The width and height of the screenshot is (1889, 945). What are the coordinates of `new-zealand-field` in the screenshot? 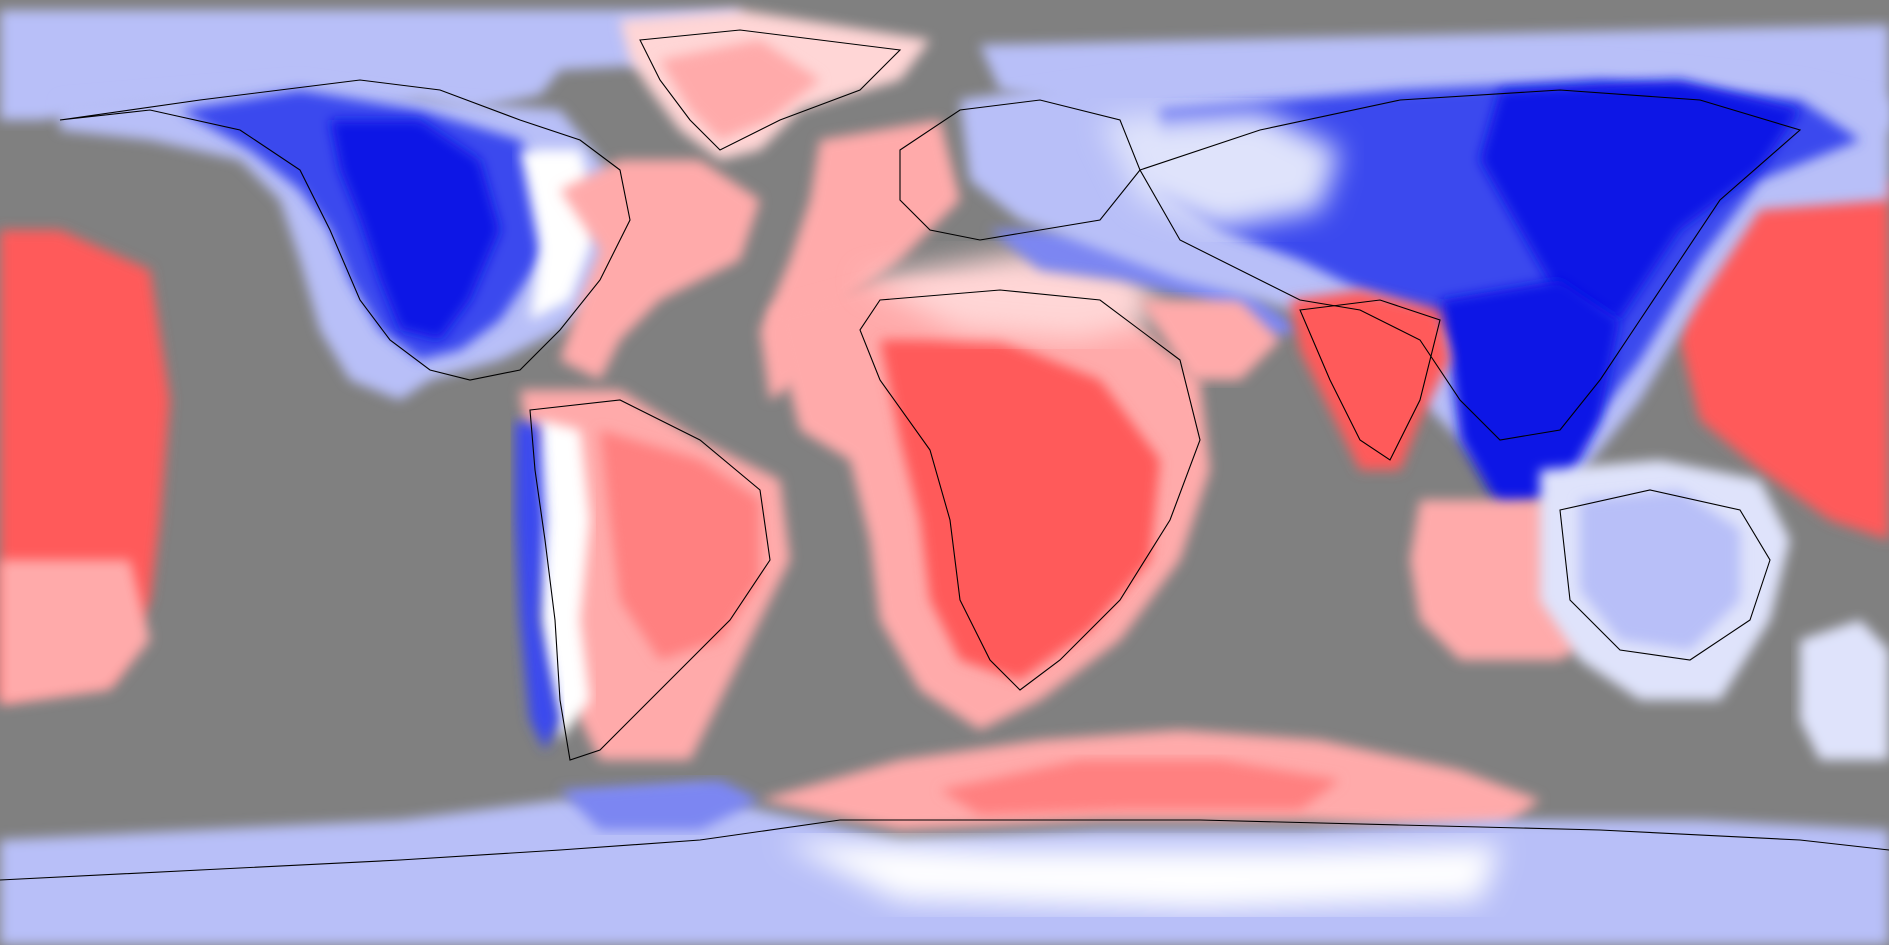 It's located at (1844, 690).